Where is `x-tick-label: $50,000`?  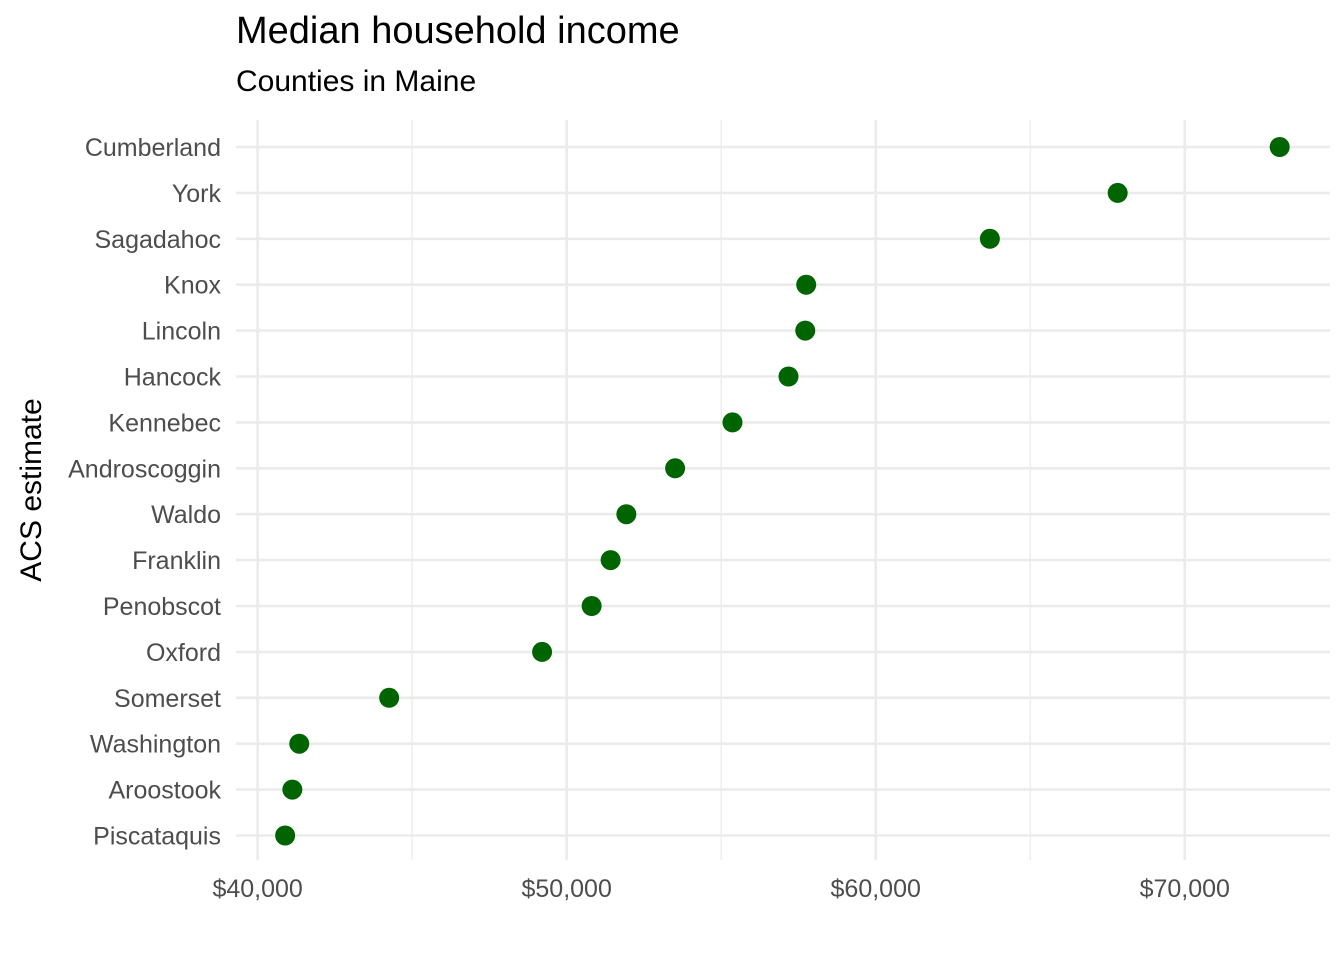 x-tick-label: $50,000 is located at coordinates (566, 889).